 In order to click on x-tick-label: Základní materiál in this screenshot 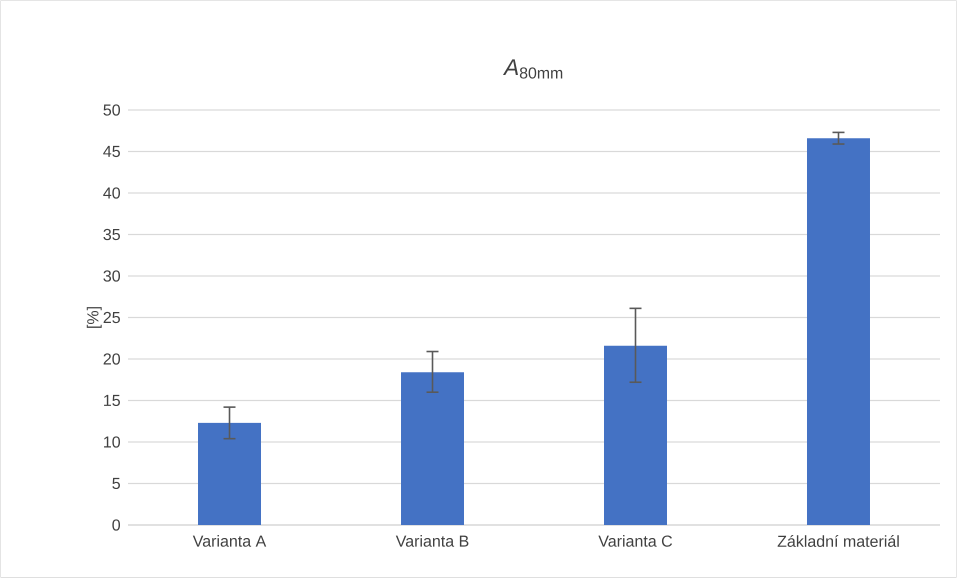, I will do `click(838, 541)`.